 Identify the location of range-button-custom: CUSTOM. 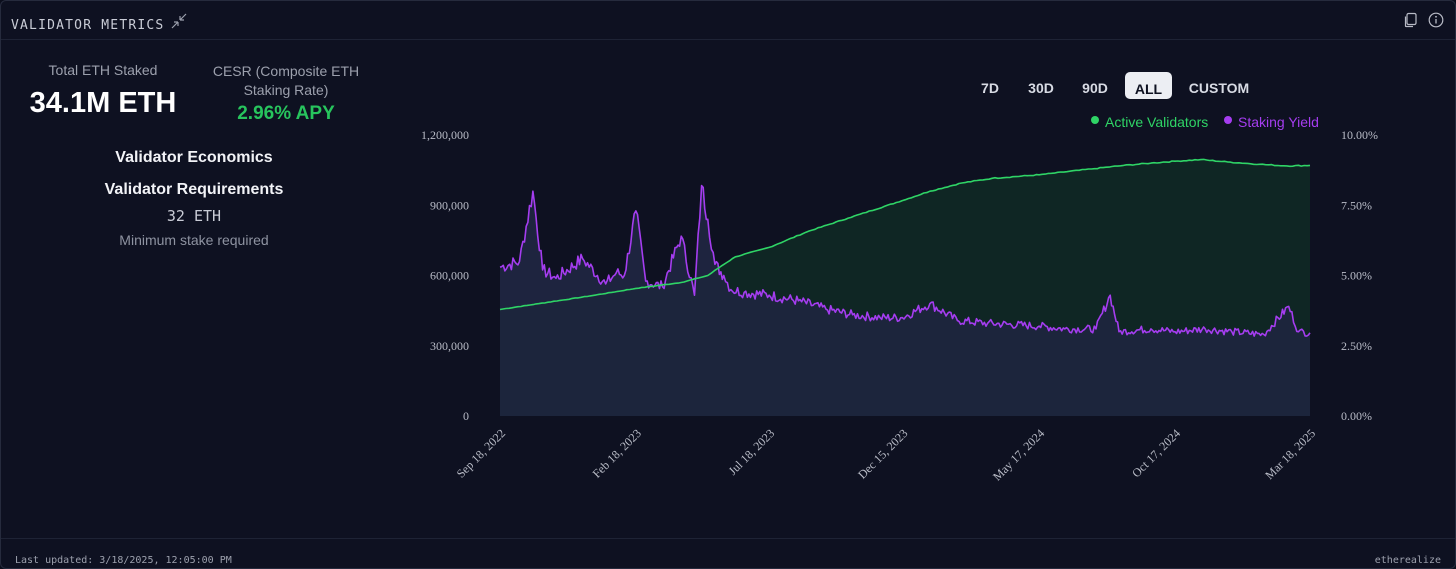
(1219, 88).